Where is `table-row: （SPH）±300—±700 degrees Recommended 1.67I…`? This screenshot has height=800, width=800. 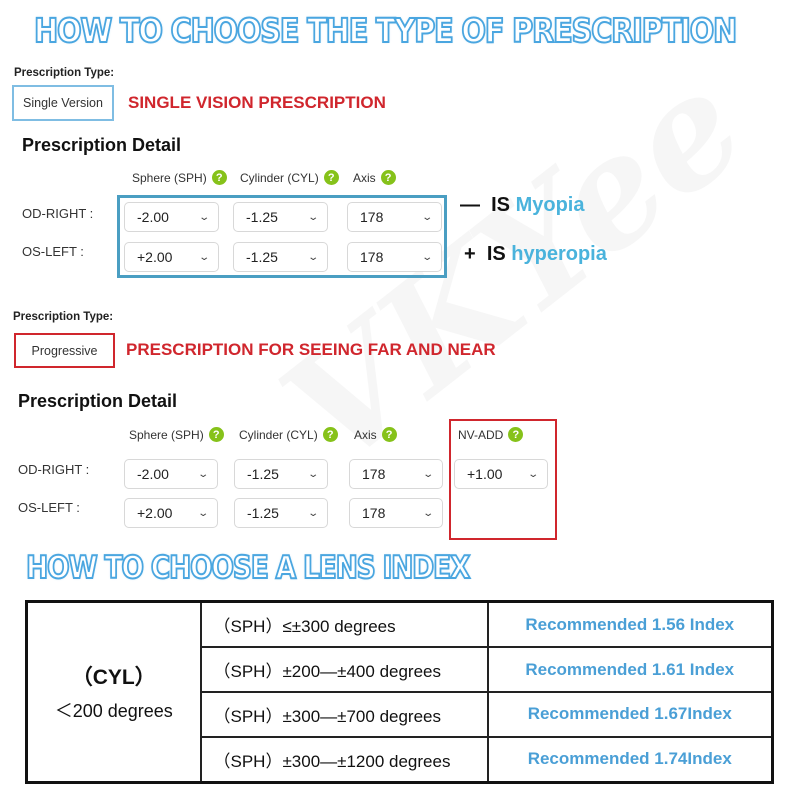 table-row: （SPH）±300—±700 degrees Recommended 1.67I… is located at coordinates (400, 714).